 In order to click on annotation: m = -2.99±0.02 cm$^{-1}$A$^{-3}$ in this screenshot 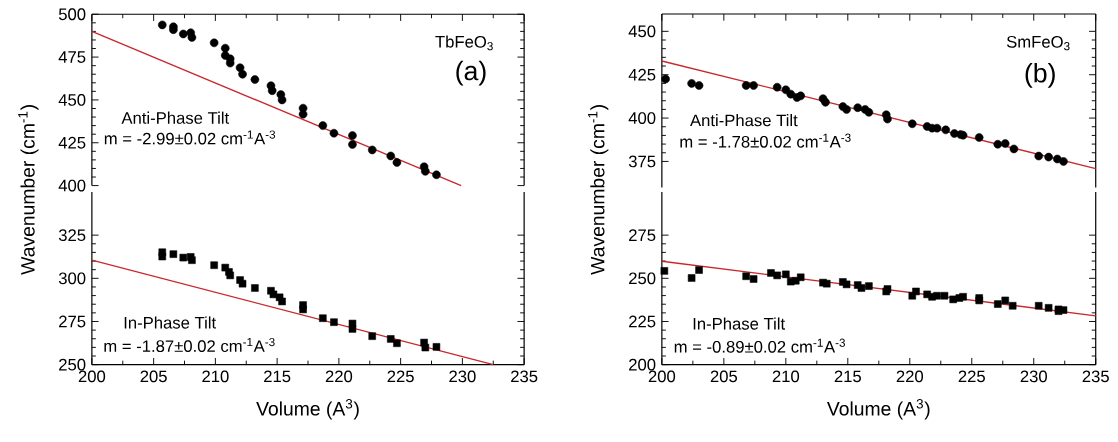, I will do `click(190, 137)`.